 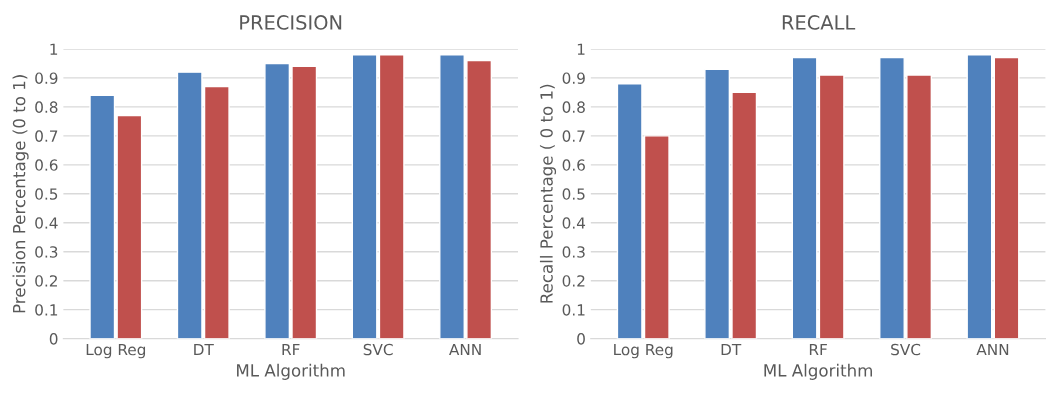 I want to click on chart-title: RECALL, so click(x=819, y=22).